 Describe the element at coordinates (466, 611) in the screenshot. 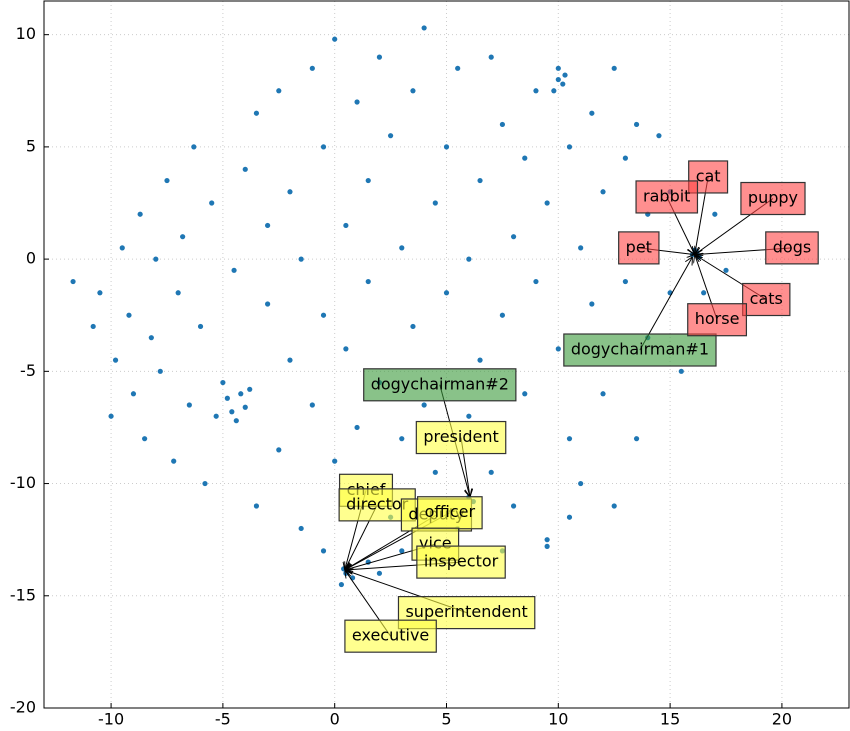

I see `annotation-label: superintendent` at that location.